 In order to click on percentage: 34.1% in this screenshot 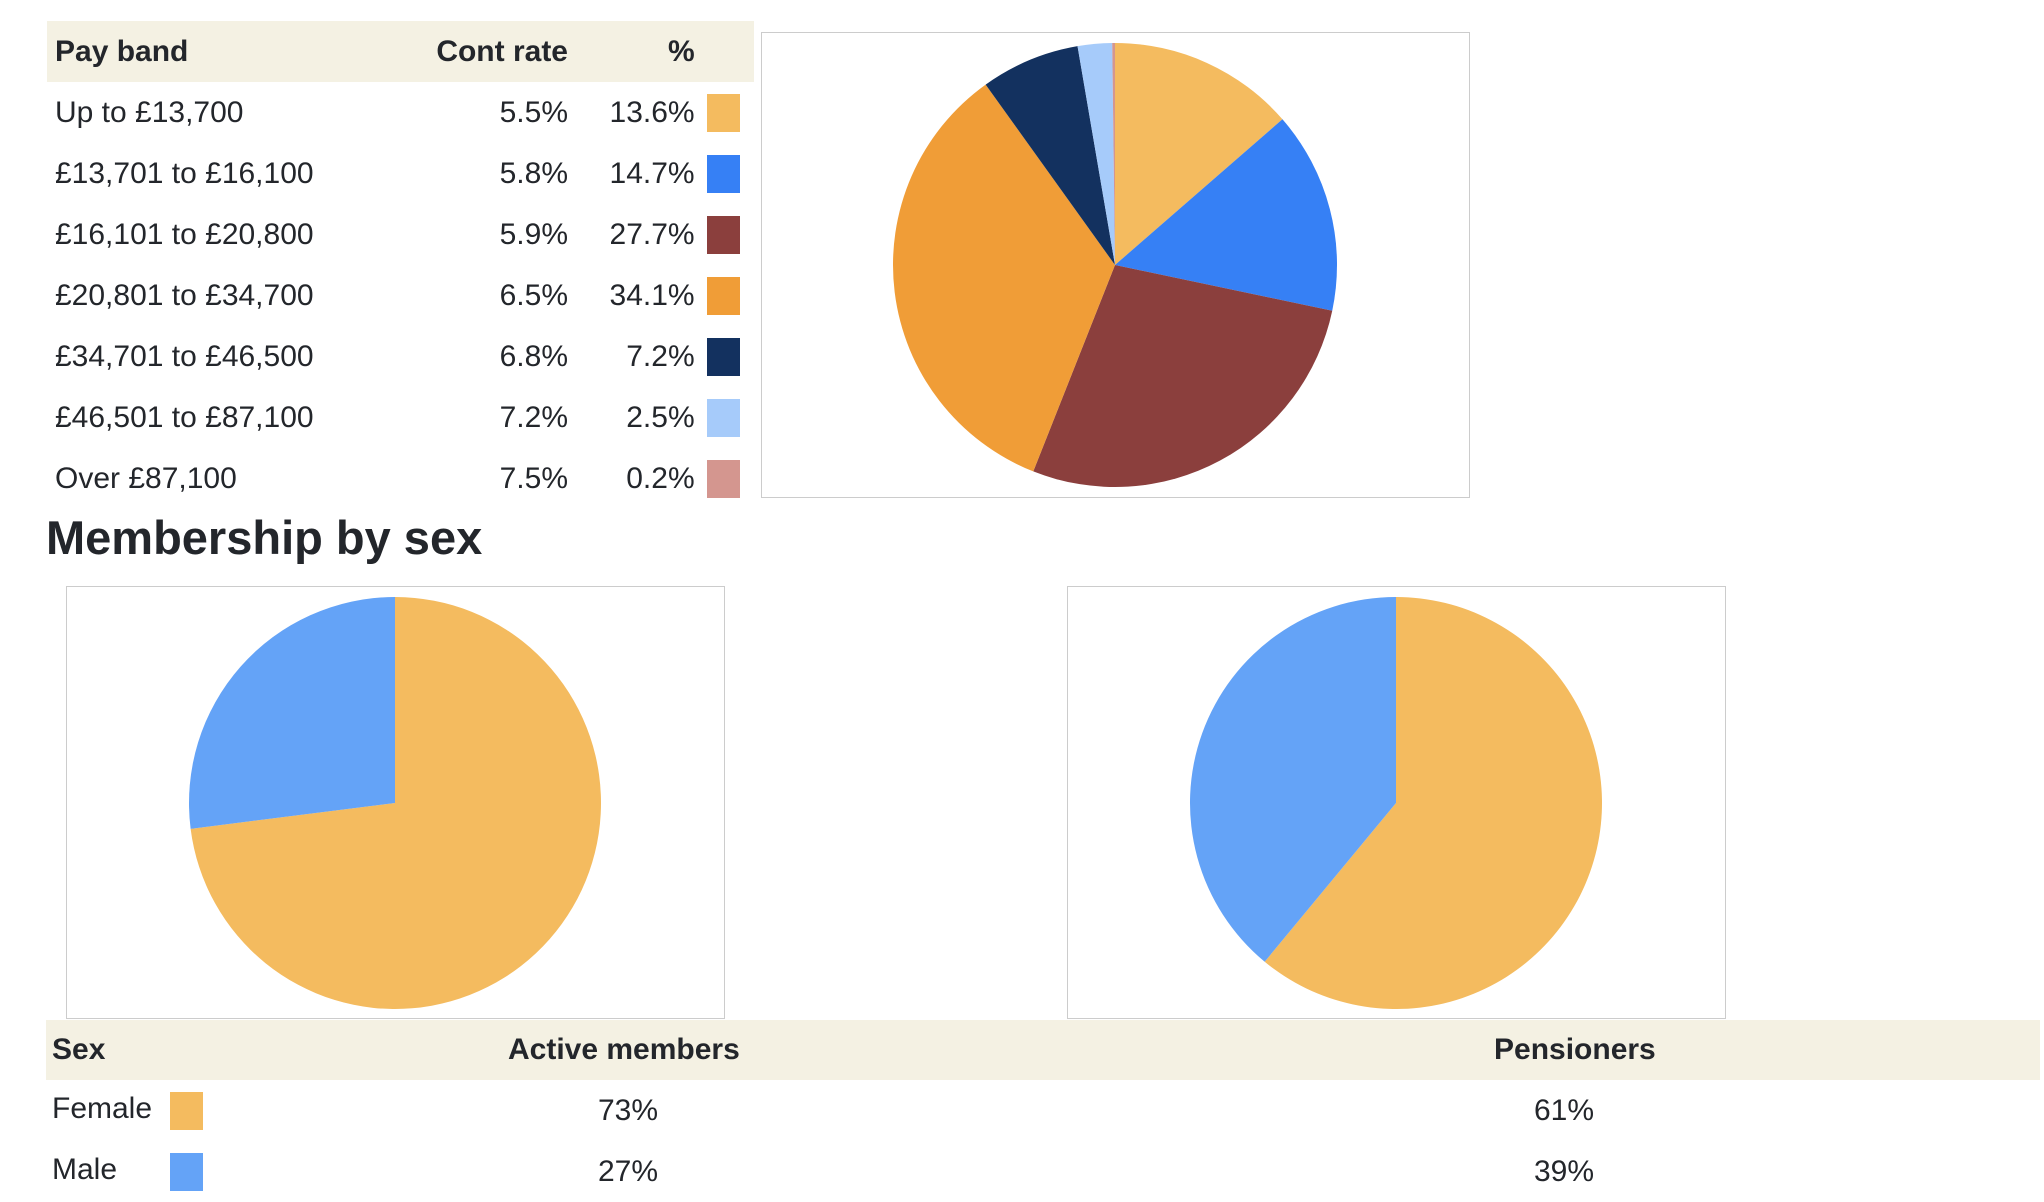, I will do `click(652, 295)`.